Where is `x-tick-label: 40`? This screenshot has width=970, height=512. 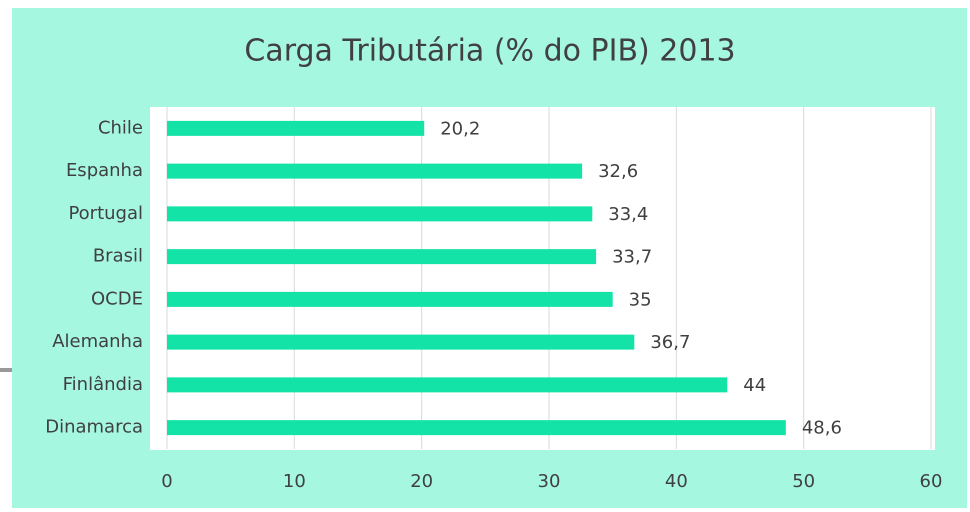
x-tick-label: 40 is located at coordinates (676, 481).